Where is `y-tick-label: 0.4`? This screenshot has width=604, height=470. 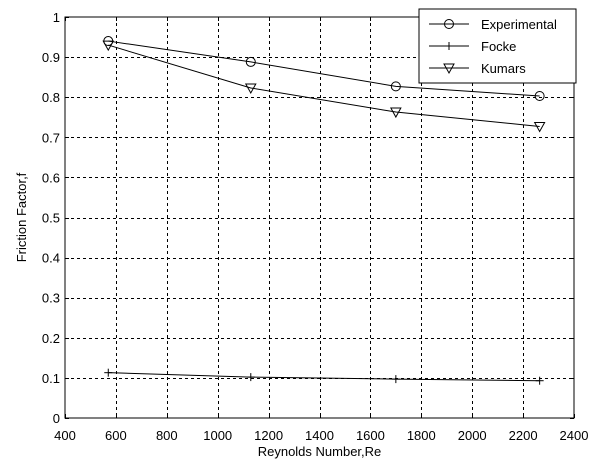 y-tick-label: 0.4 is located at coordinates (51, 258).